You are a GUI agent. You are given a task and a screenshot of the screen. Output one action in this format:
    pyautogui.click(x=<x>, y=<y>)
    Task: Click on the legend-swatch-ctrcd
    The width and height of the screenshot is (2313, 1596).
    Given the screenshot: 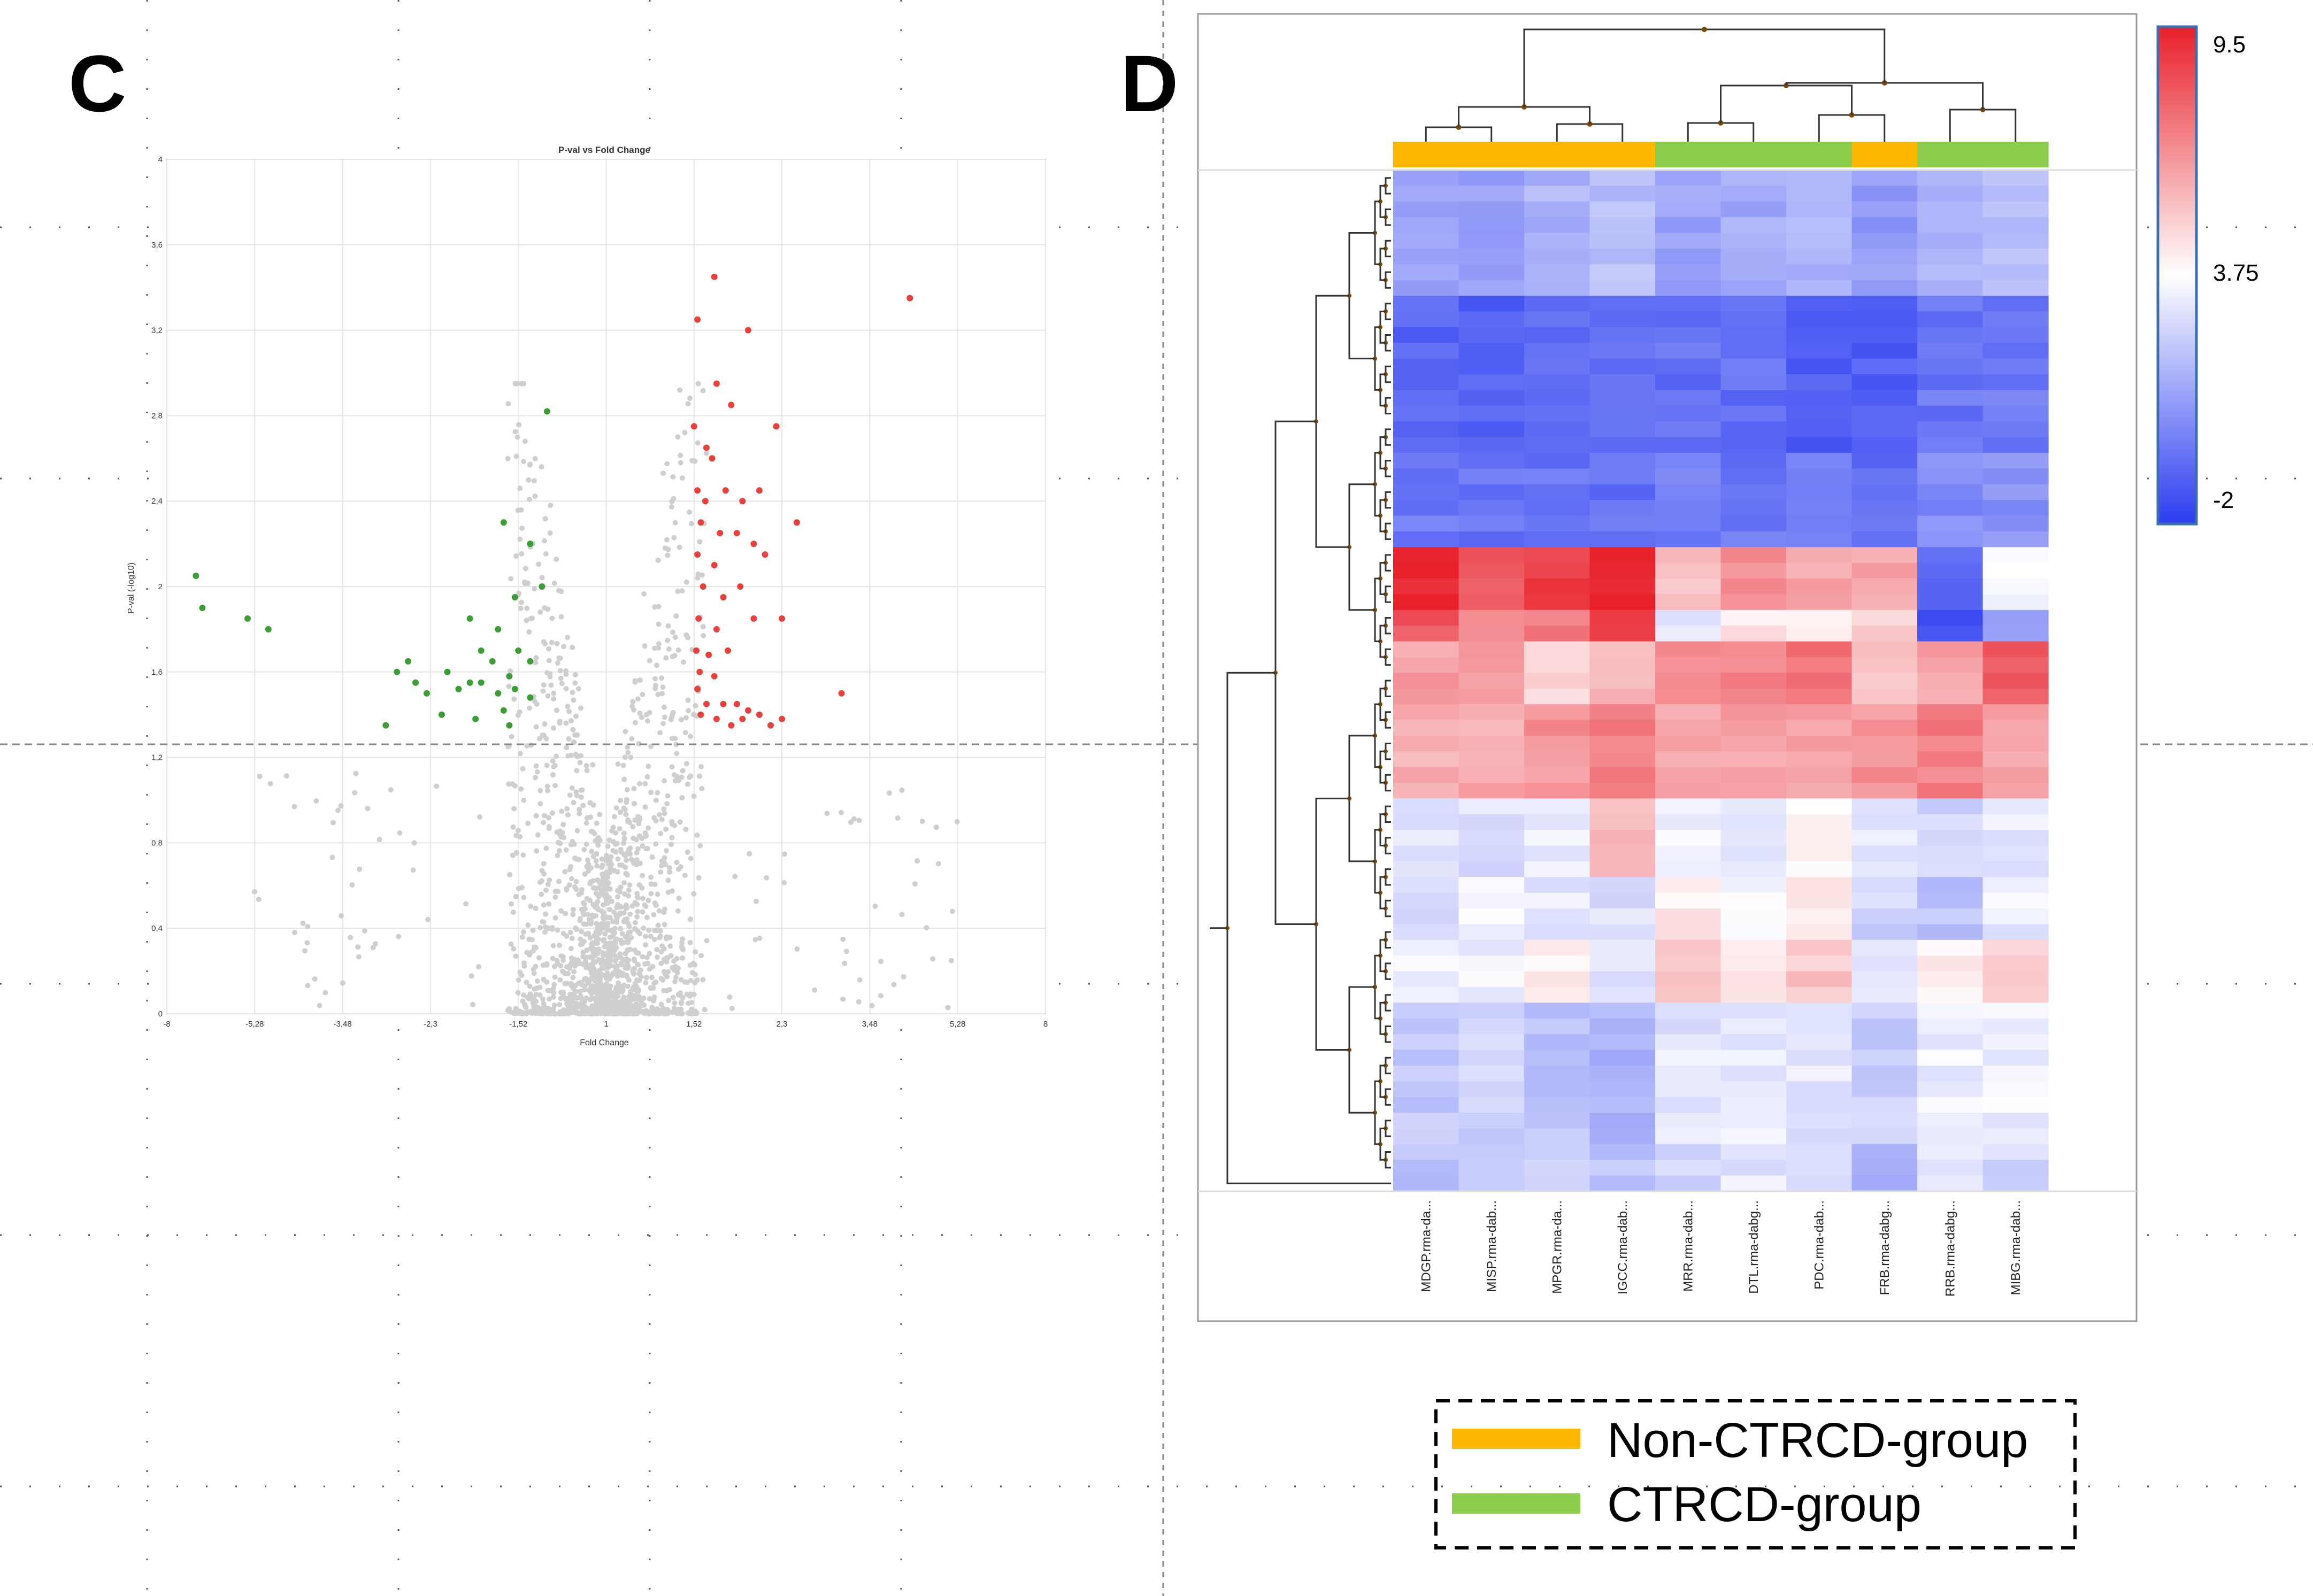 What is the action you would take?
    pyautogui.click(x=1516, y=1503)
    